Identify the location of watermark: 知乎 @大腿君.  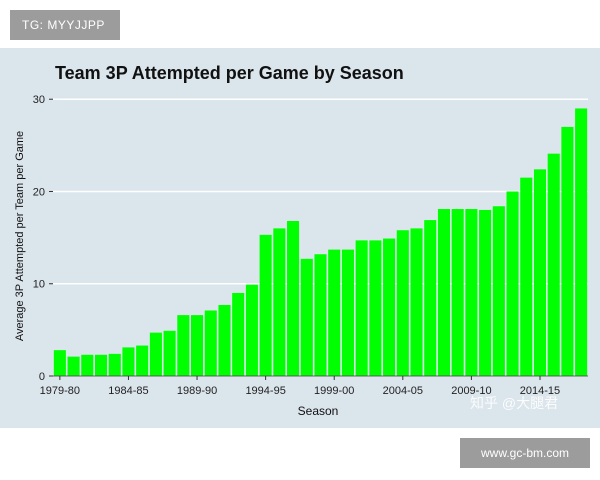
(514, 403).